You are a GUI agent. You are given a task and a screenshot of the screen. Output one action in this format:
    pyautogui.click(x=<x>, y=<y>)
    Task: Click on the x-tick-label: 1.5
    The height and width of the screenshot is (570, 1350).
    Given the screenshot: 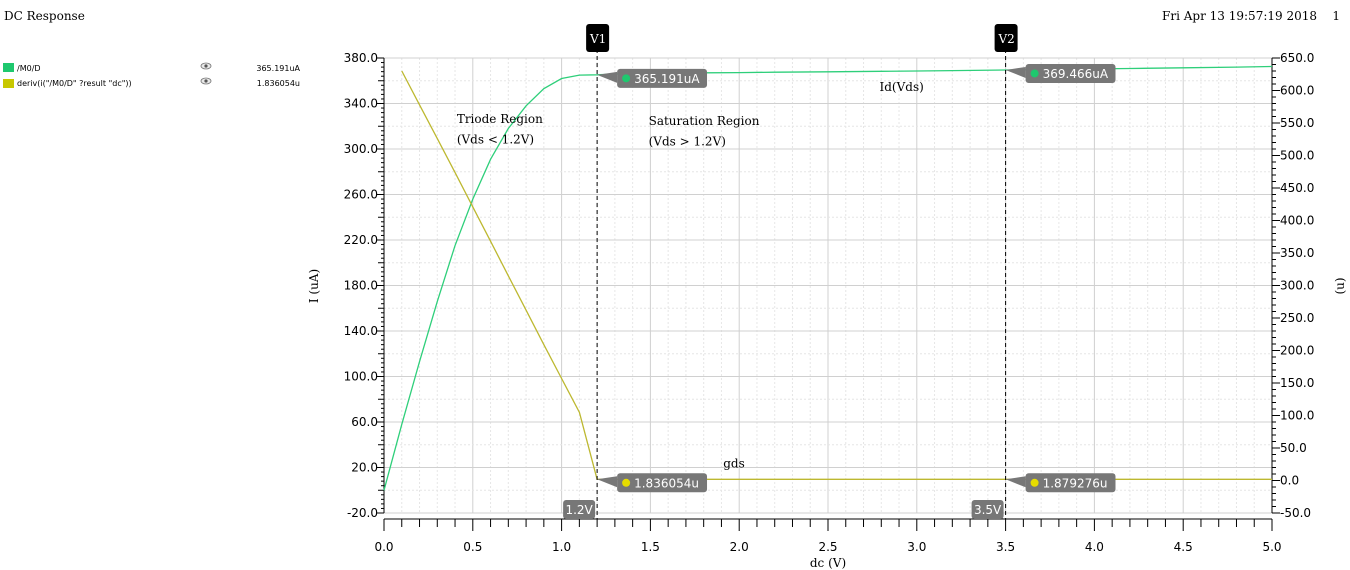 What is the action you would take?
    pyautogui.click(x=650, y=547)
    